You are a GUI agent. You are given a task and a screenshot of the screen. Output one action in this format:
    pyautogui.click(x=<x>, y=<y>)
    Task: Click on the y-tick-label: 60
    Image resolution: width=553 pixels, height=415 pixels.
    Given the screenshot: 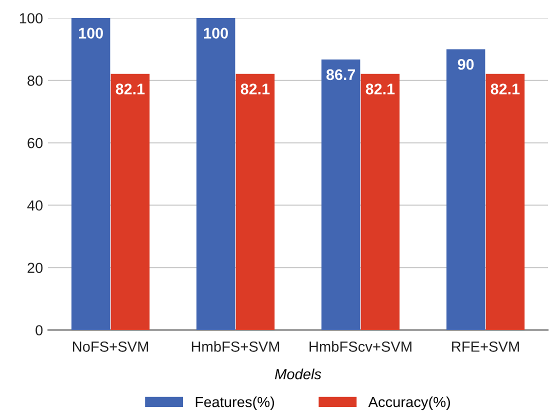 What is the action you would take?
    pyautogui.click(x=35, y=143)
    